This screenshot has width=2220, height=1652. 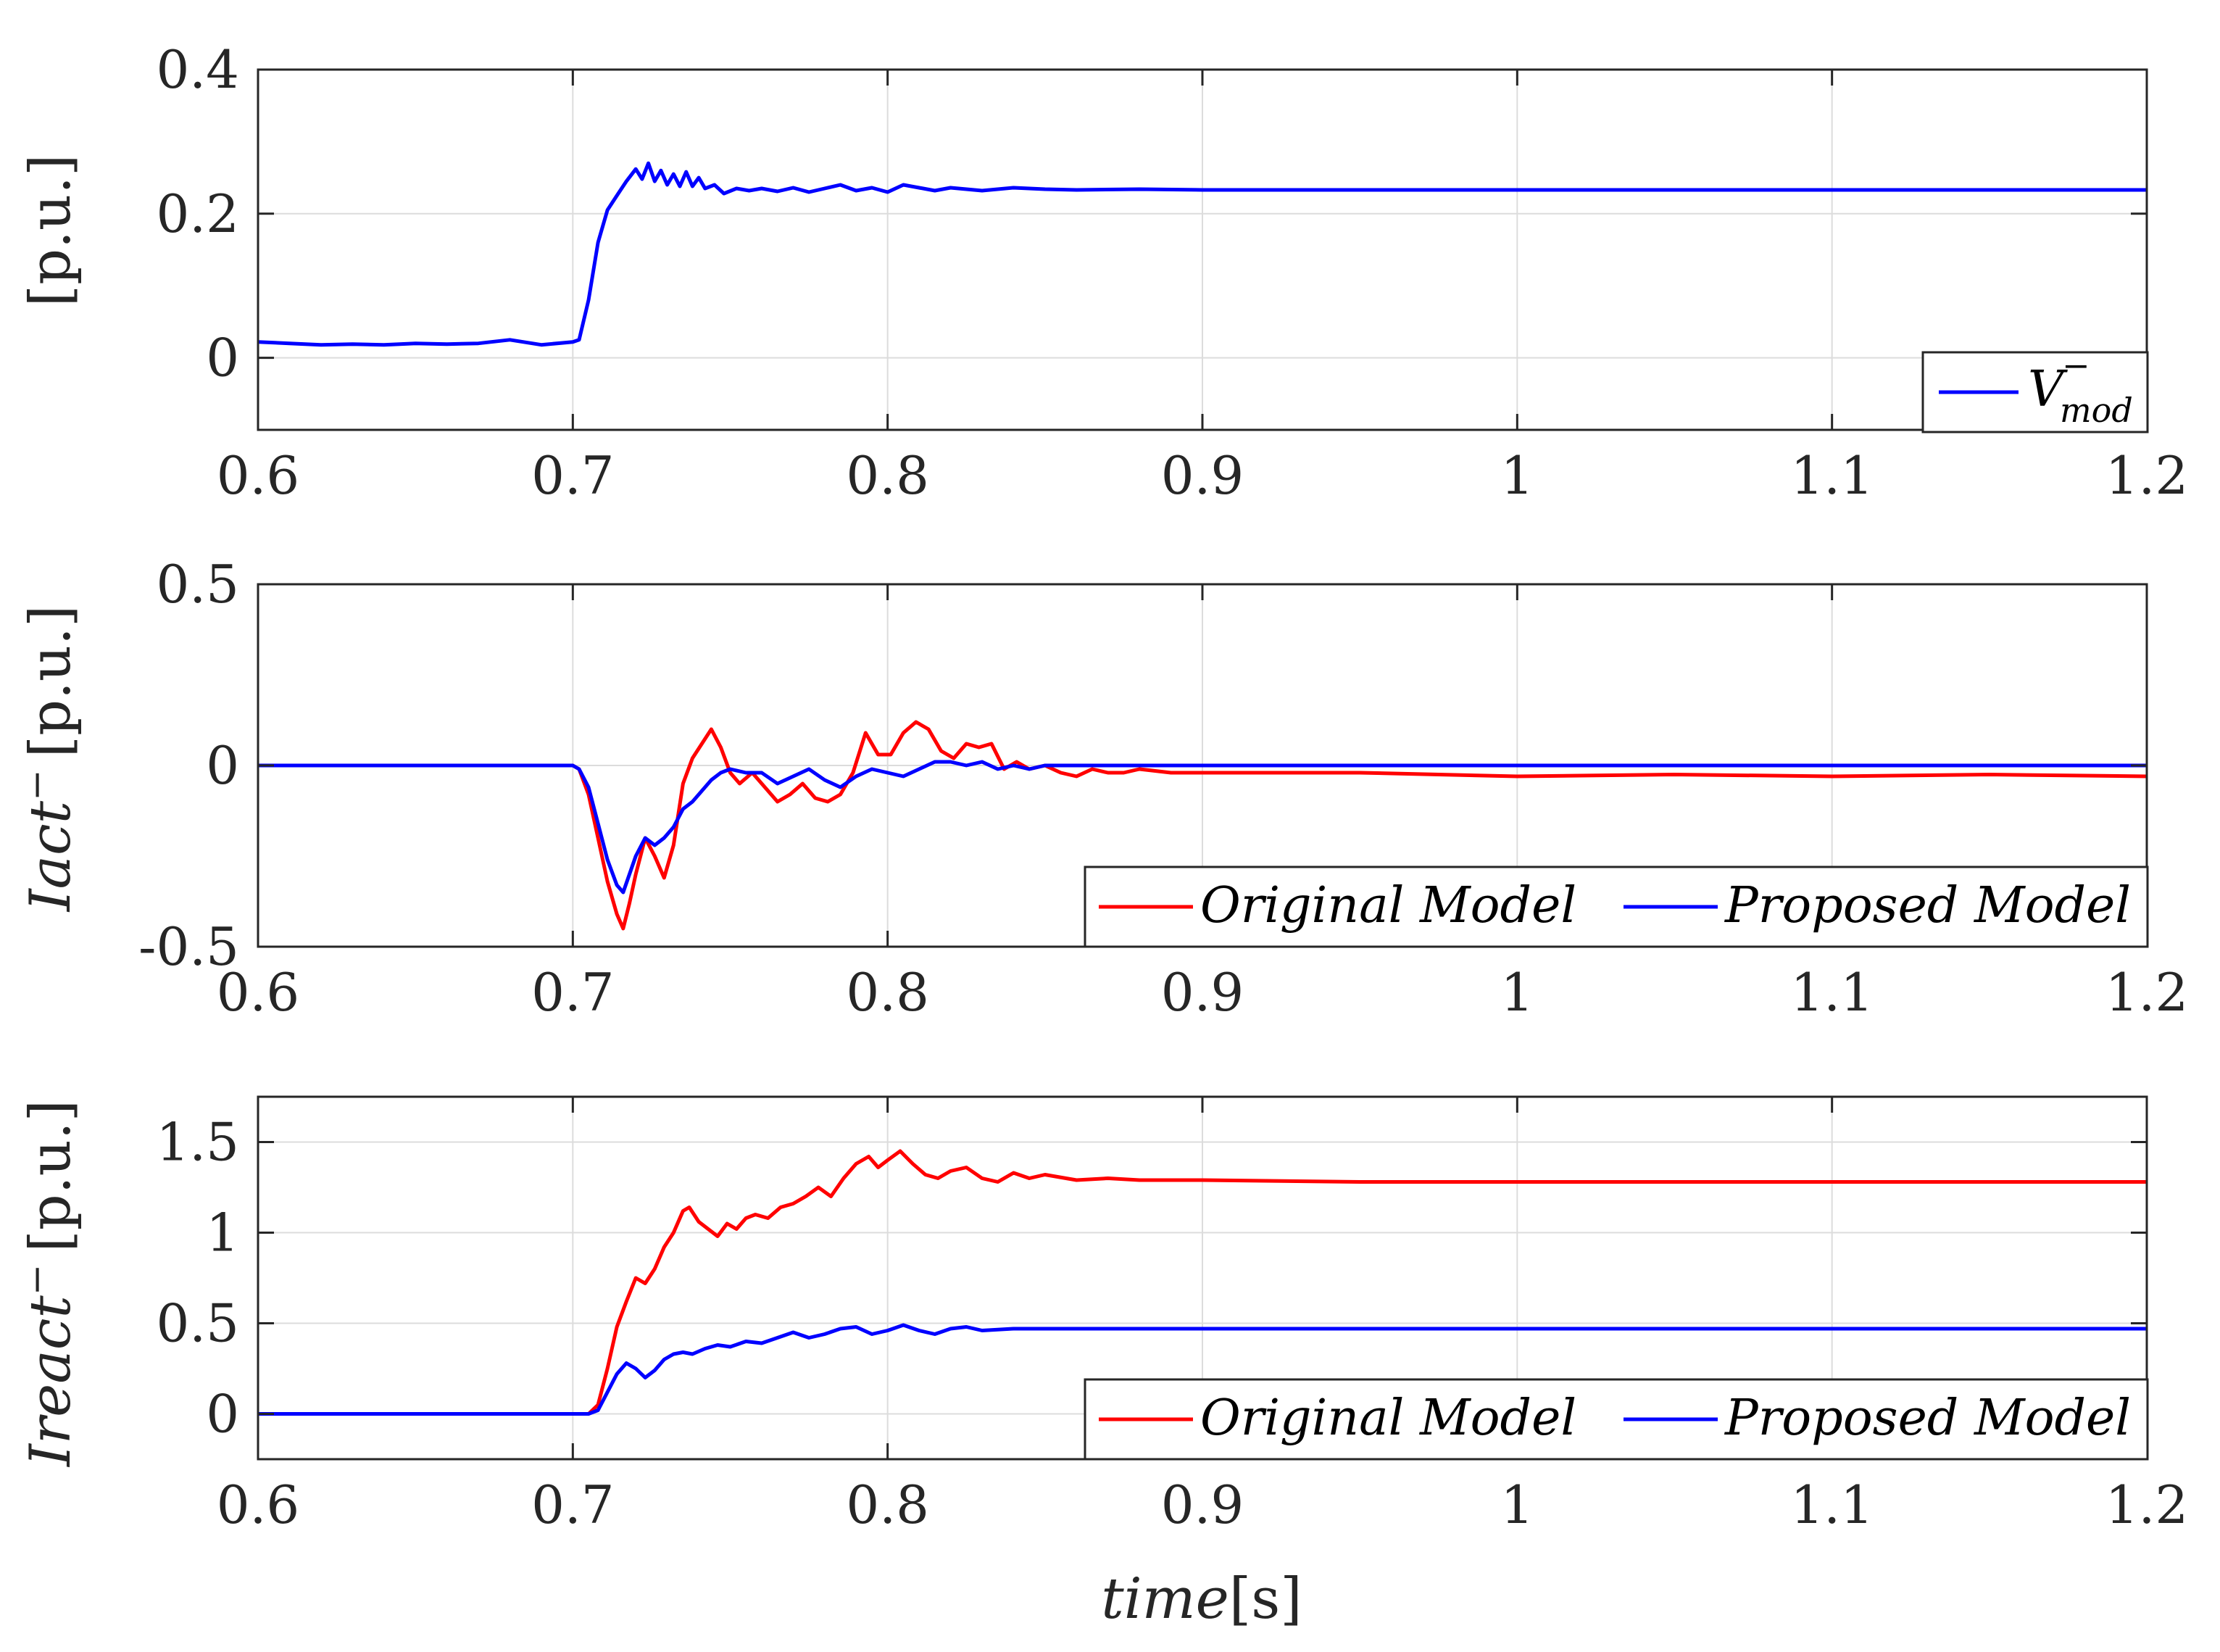 I want to click on panel-2-y-tick-label: -0.5, so click(x=188, y=946).